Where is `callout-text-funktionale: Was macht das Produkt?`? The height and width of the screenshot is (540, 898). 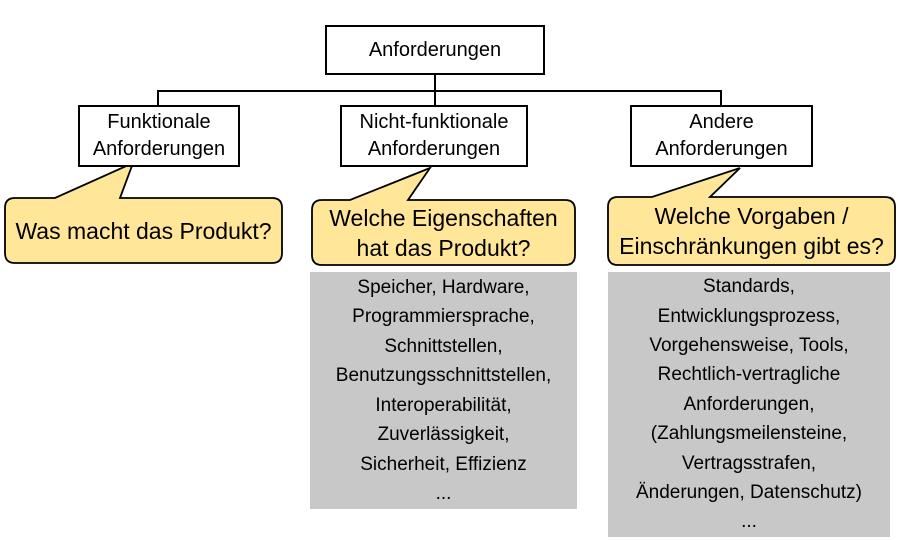 callout-text-funktionale: Was macht das Produkt? is located at coordinates (143, 230).